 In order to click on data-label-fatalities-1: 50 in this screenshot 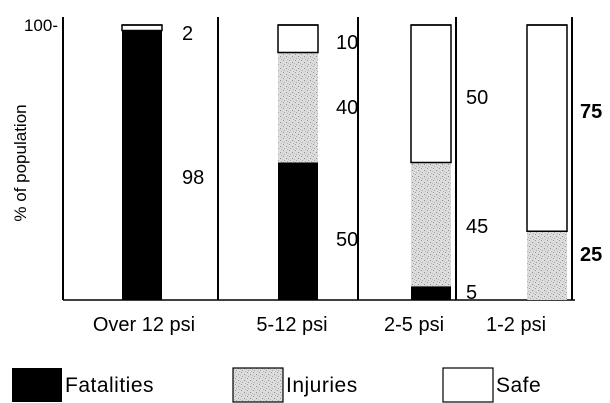, I will do `click(347, 240)`.